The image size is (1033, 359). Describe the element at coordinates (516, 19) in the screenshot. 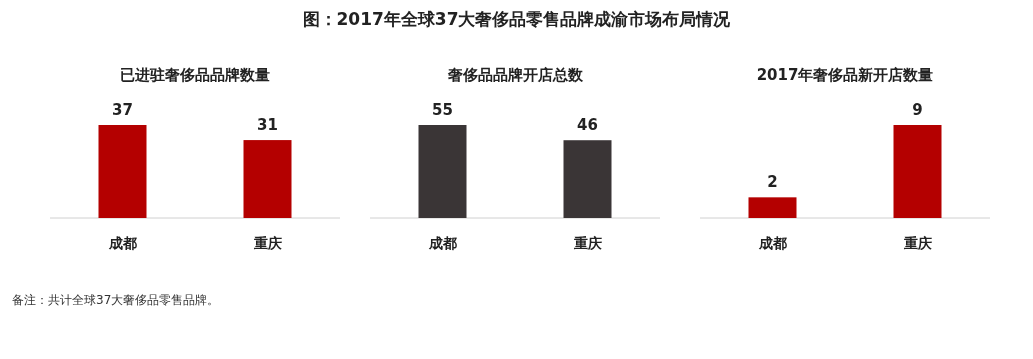

I see `text: 图：2017年全球37大奢侈品零售品牌成渝市场布局情况` at that location.